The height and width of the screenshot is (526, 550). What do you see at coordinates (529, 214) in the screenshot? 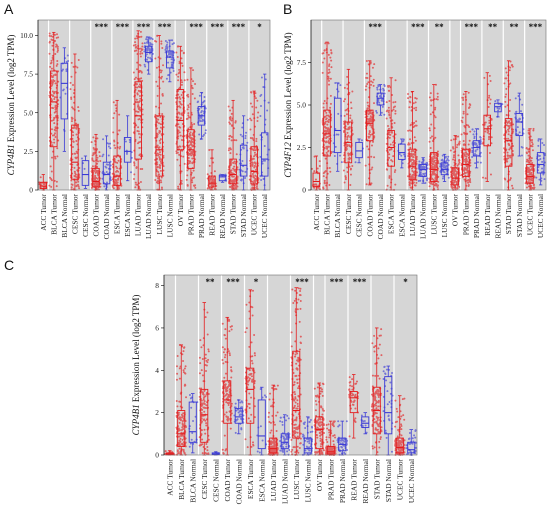
I see `x-tick-label: UCEC Tumor` at bounding box center [529, 214].